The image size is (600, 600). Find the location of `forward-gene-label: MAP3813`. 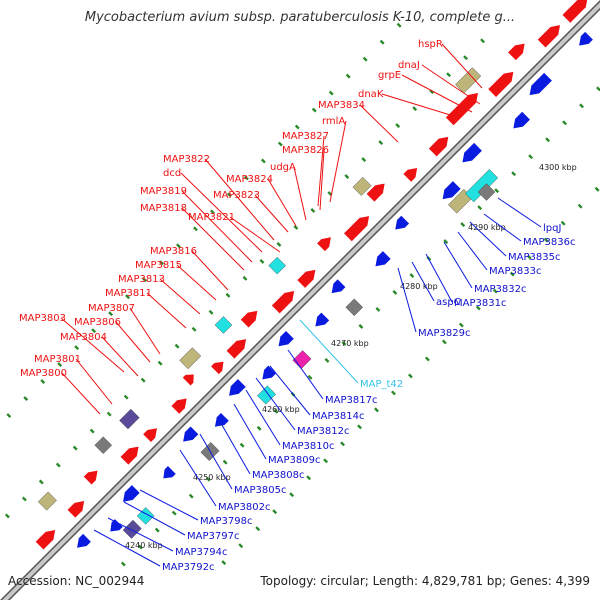

forward-gene-label: MAP3813 is located at coordinates (141, 279).